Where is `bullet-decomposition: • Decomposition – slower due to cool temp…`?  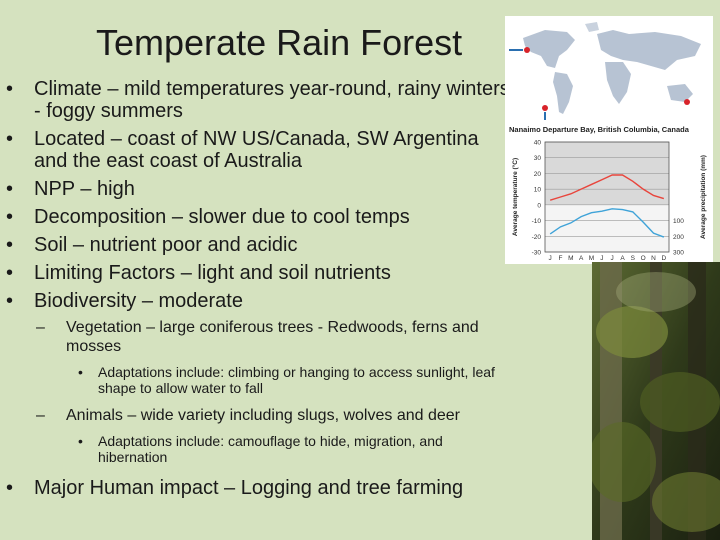 bullet-decomposition: • Decomposition – slower due to cool temp… is located at coordinates (208, 217).